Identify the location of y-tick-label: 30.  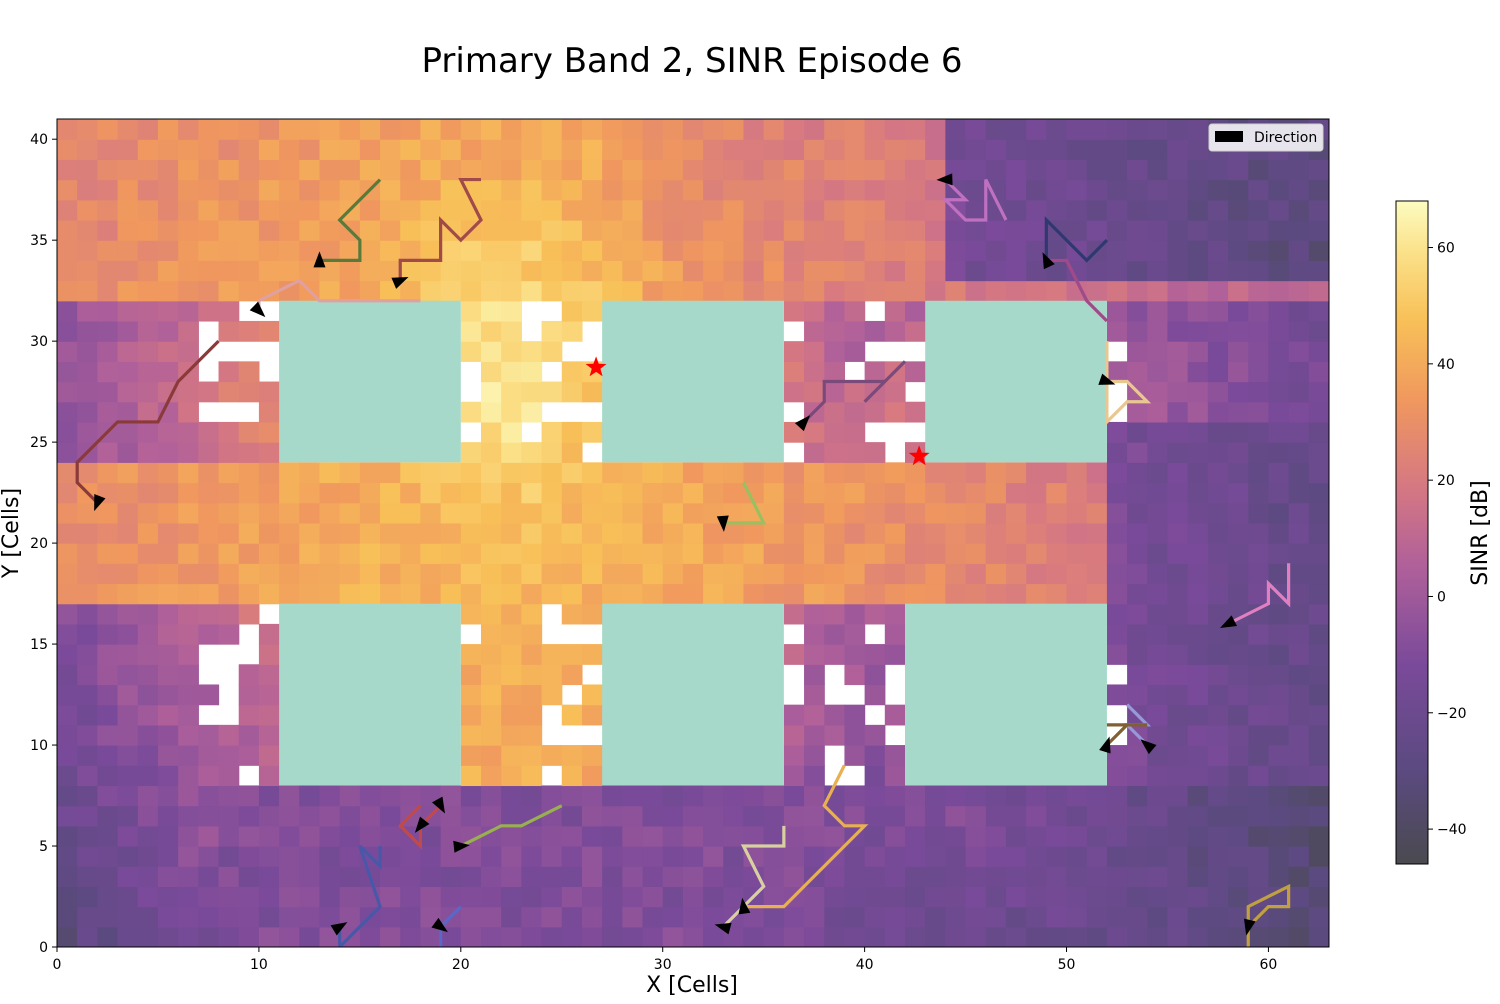
(39, 342).